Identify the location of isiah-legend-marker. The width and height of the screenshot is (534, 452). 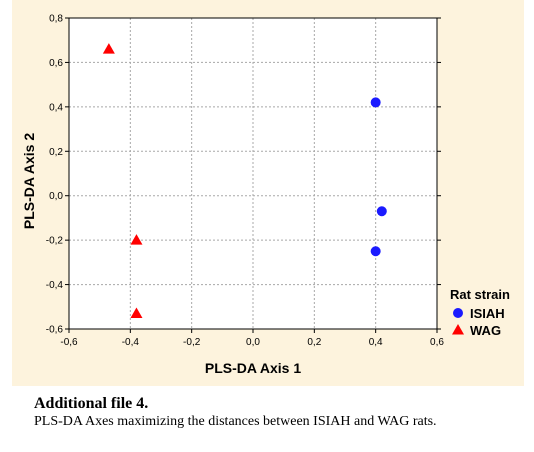
(458, 313).